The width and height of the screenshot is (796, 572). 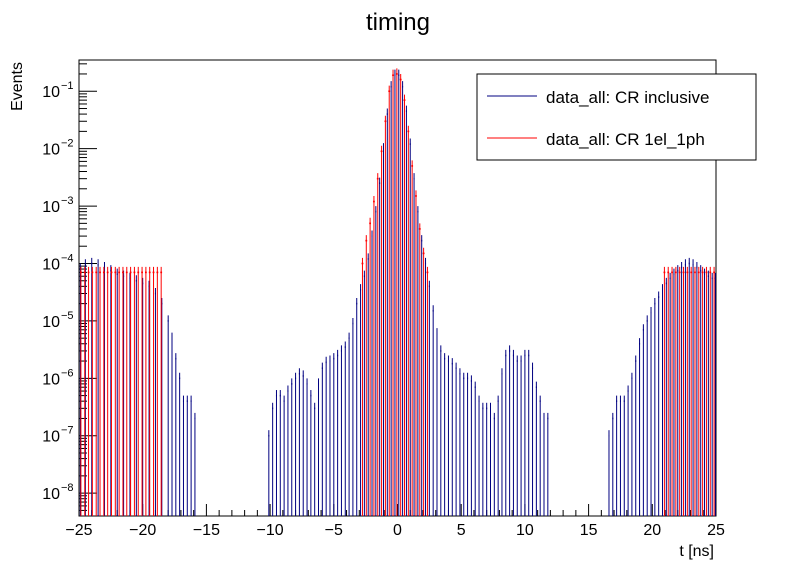 I want to click on chart-title: timing, so click(x=398, y=22).